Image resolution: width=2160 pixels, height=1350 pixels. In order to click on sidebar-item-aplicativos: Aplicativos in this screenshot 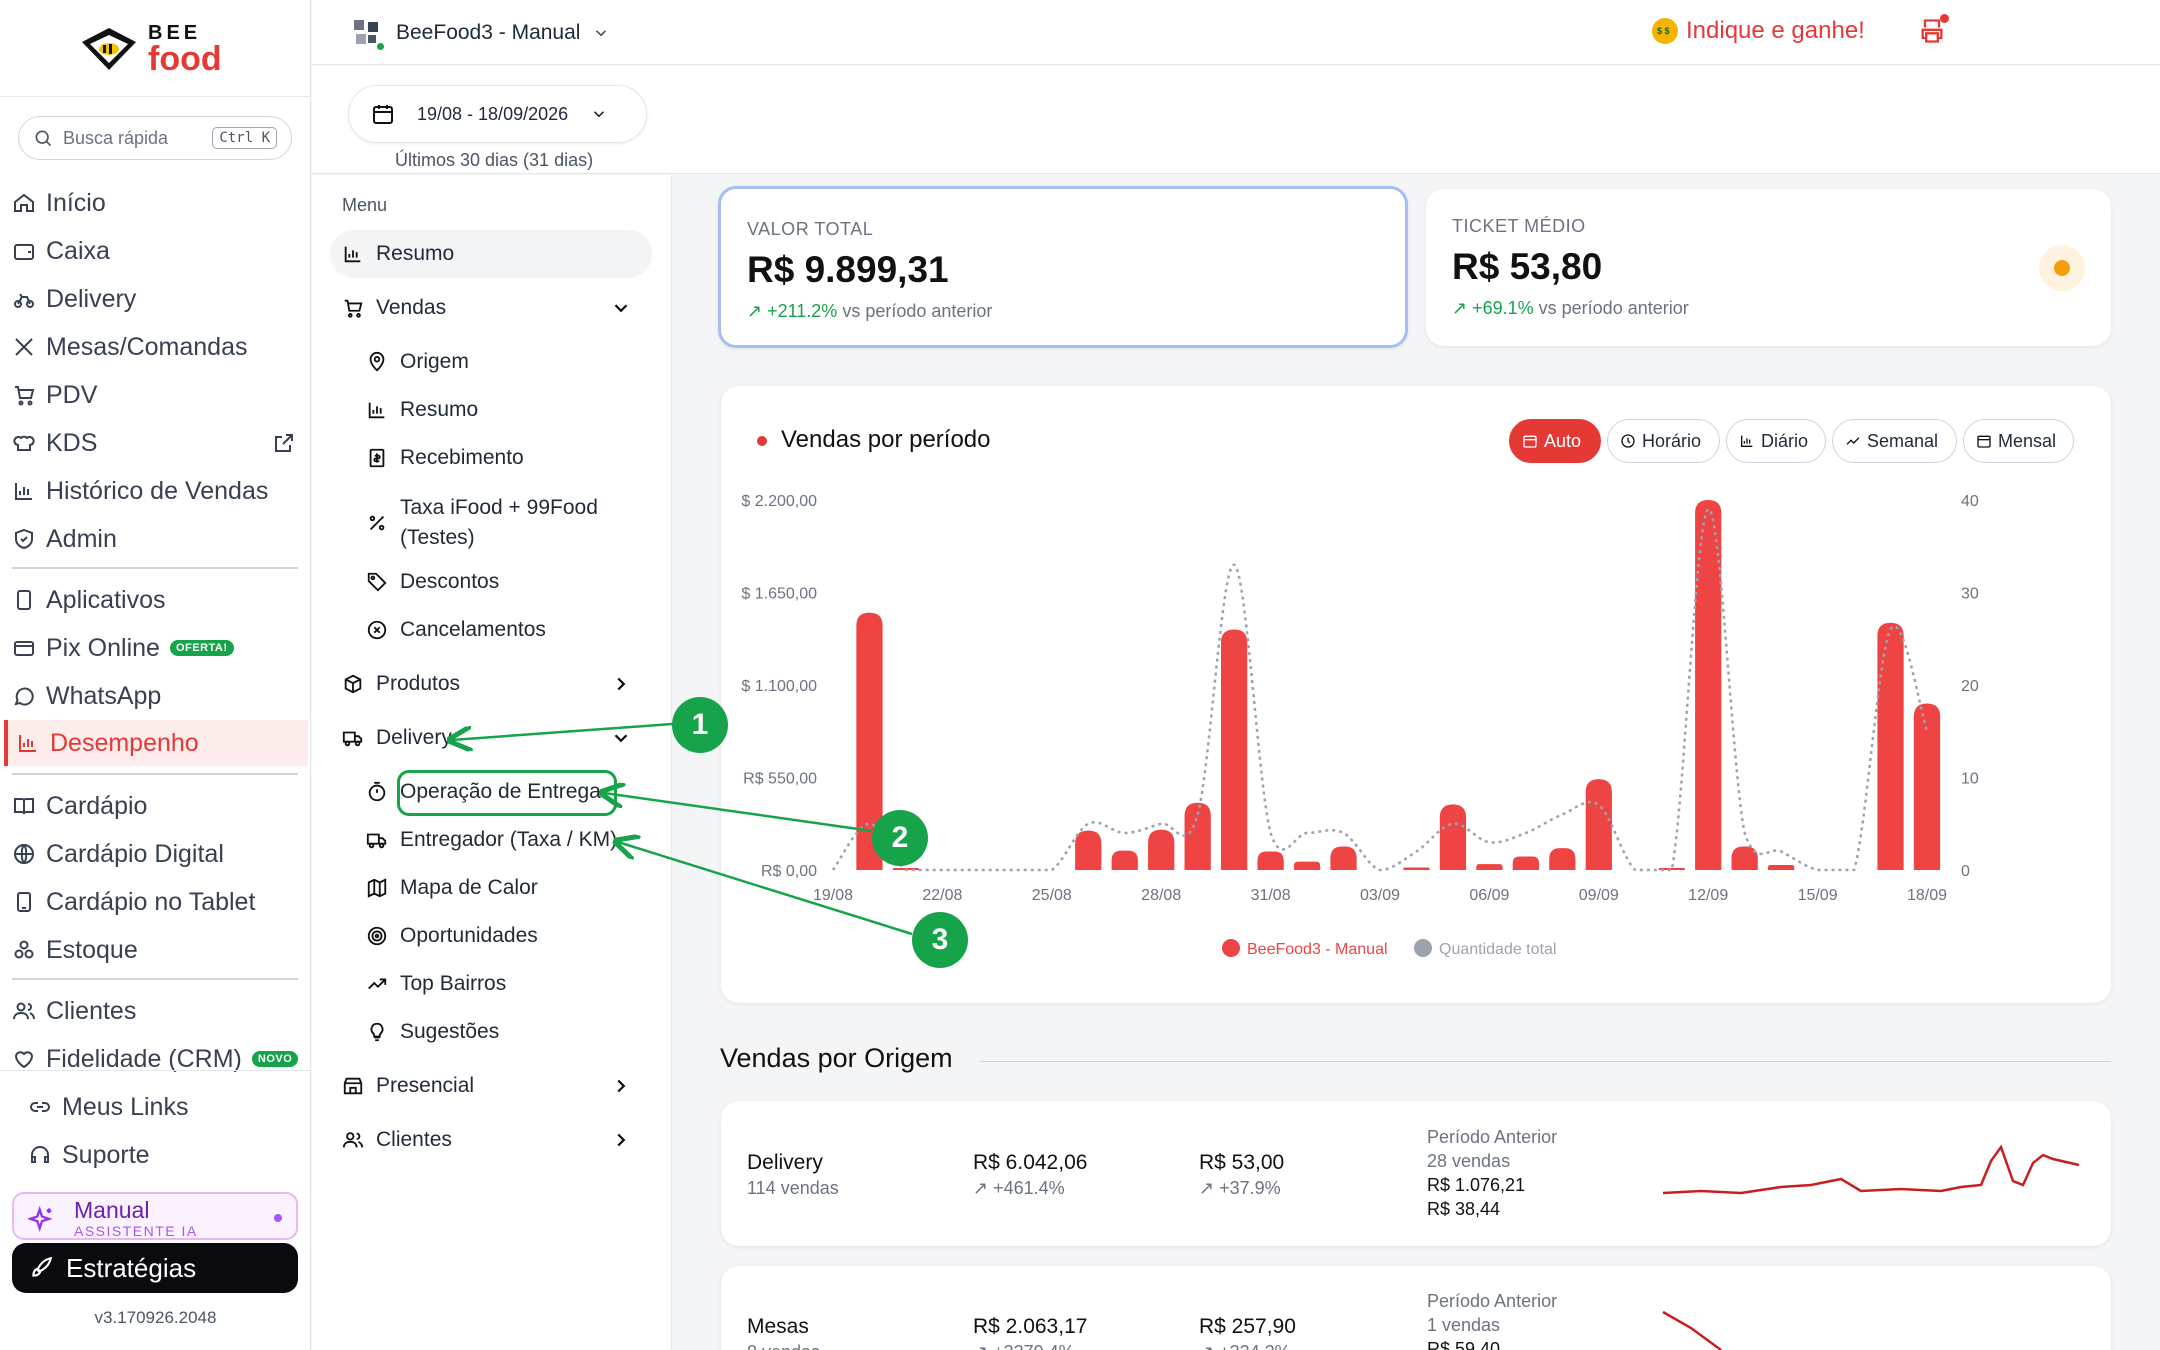, I will do `click(157, 600)`.